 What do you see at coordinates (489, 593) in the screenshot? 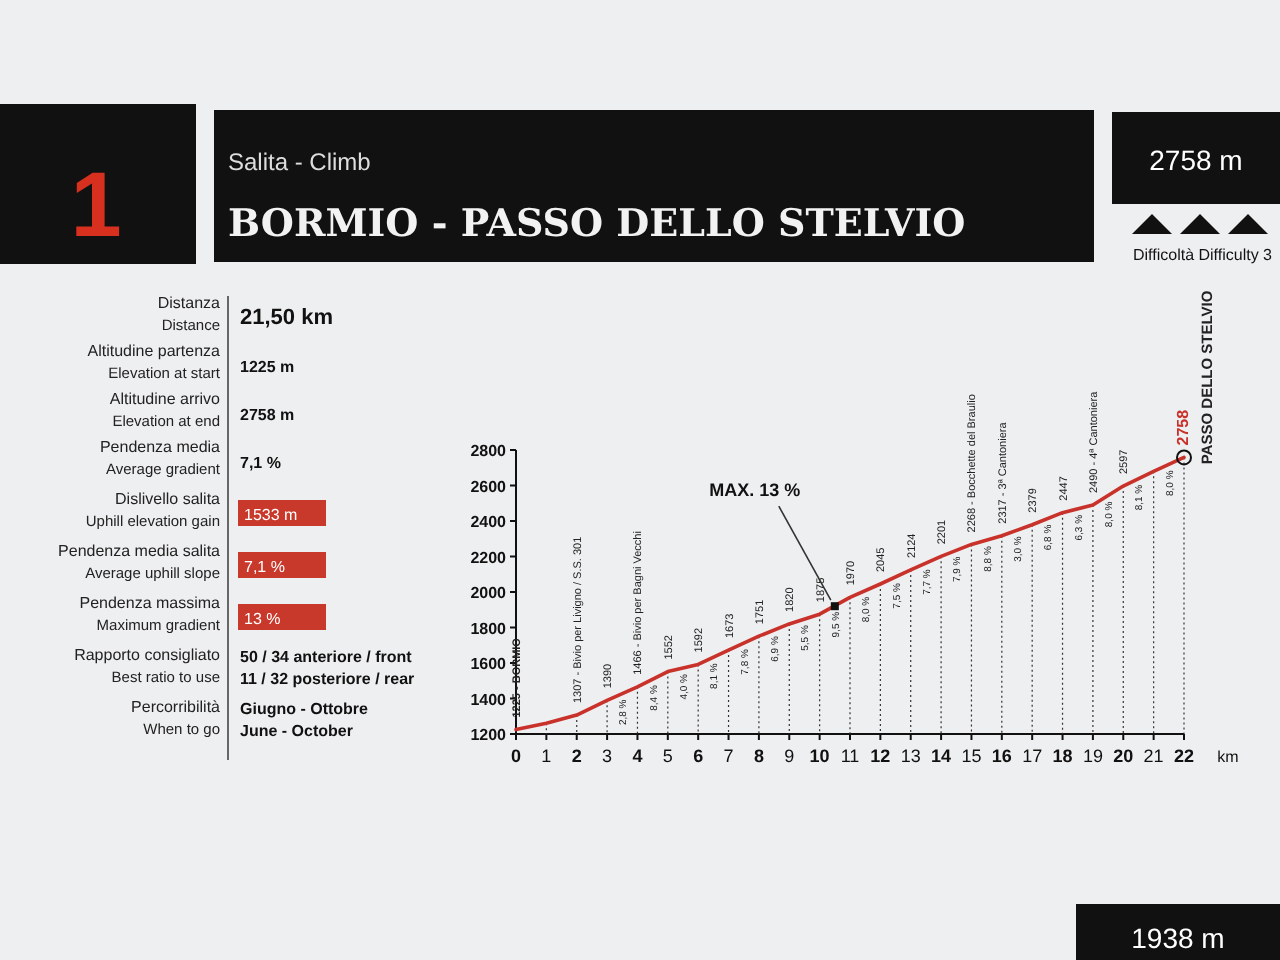
I see `y-tick-label: 2000` at bounding box center [489, 593].